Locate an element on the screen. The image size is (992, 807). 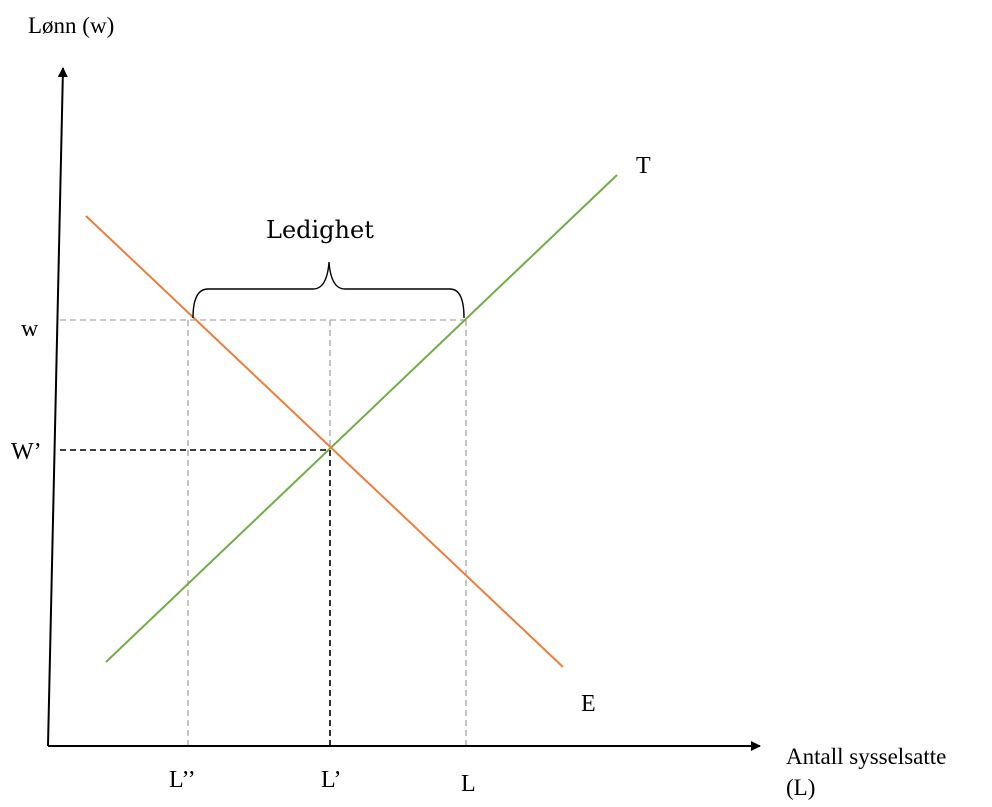
x-axis-label-line2: (L) is located at coordinates (801, 787).